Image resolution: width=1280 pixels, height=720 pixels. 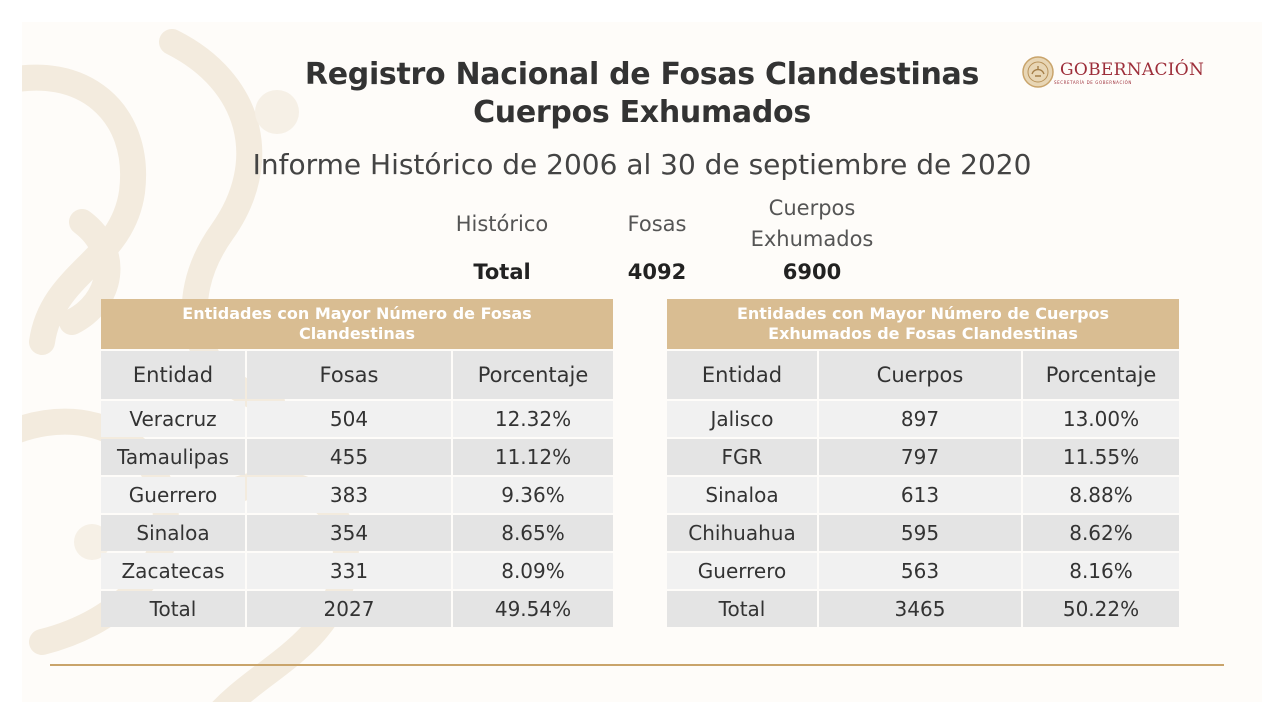 I want to click on cell-fosas: 331, so click(x=349, y=571).